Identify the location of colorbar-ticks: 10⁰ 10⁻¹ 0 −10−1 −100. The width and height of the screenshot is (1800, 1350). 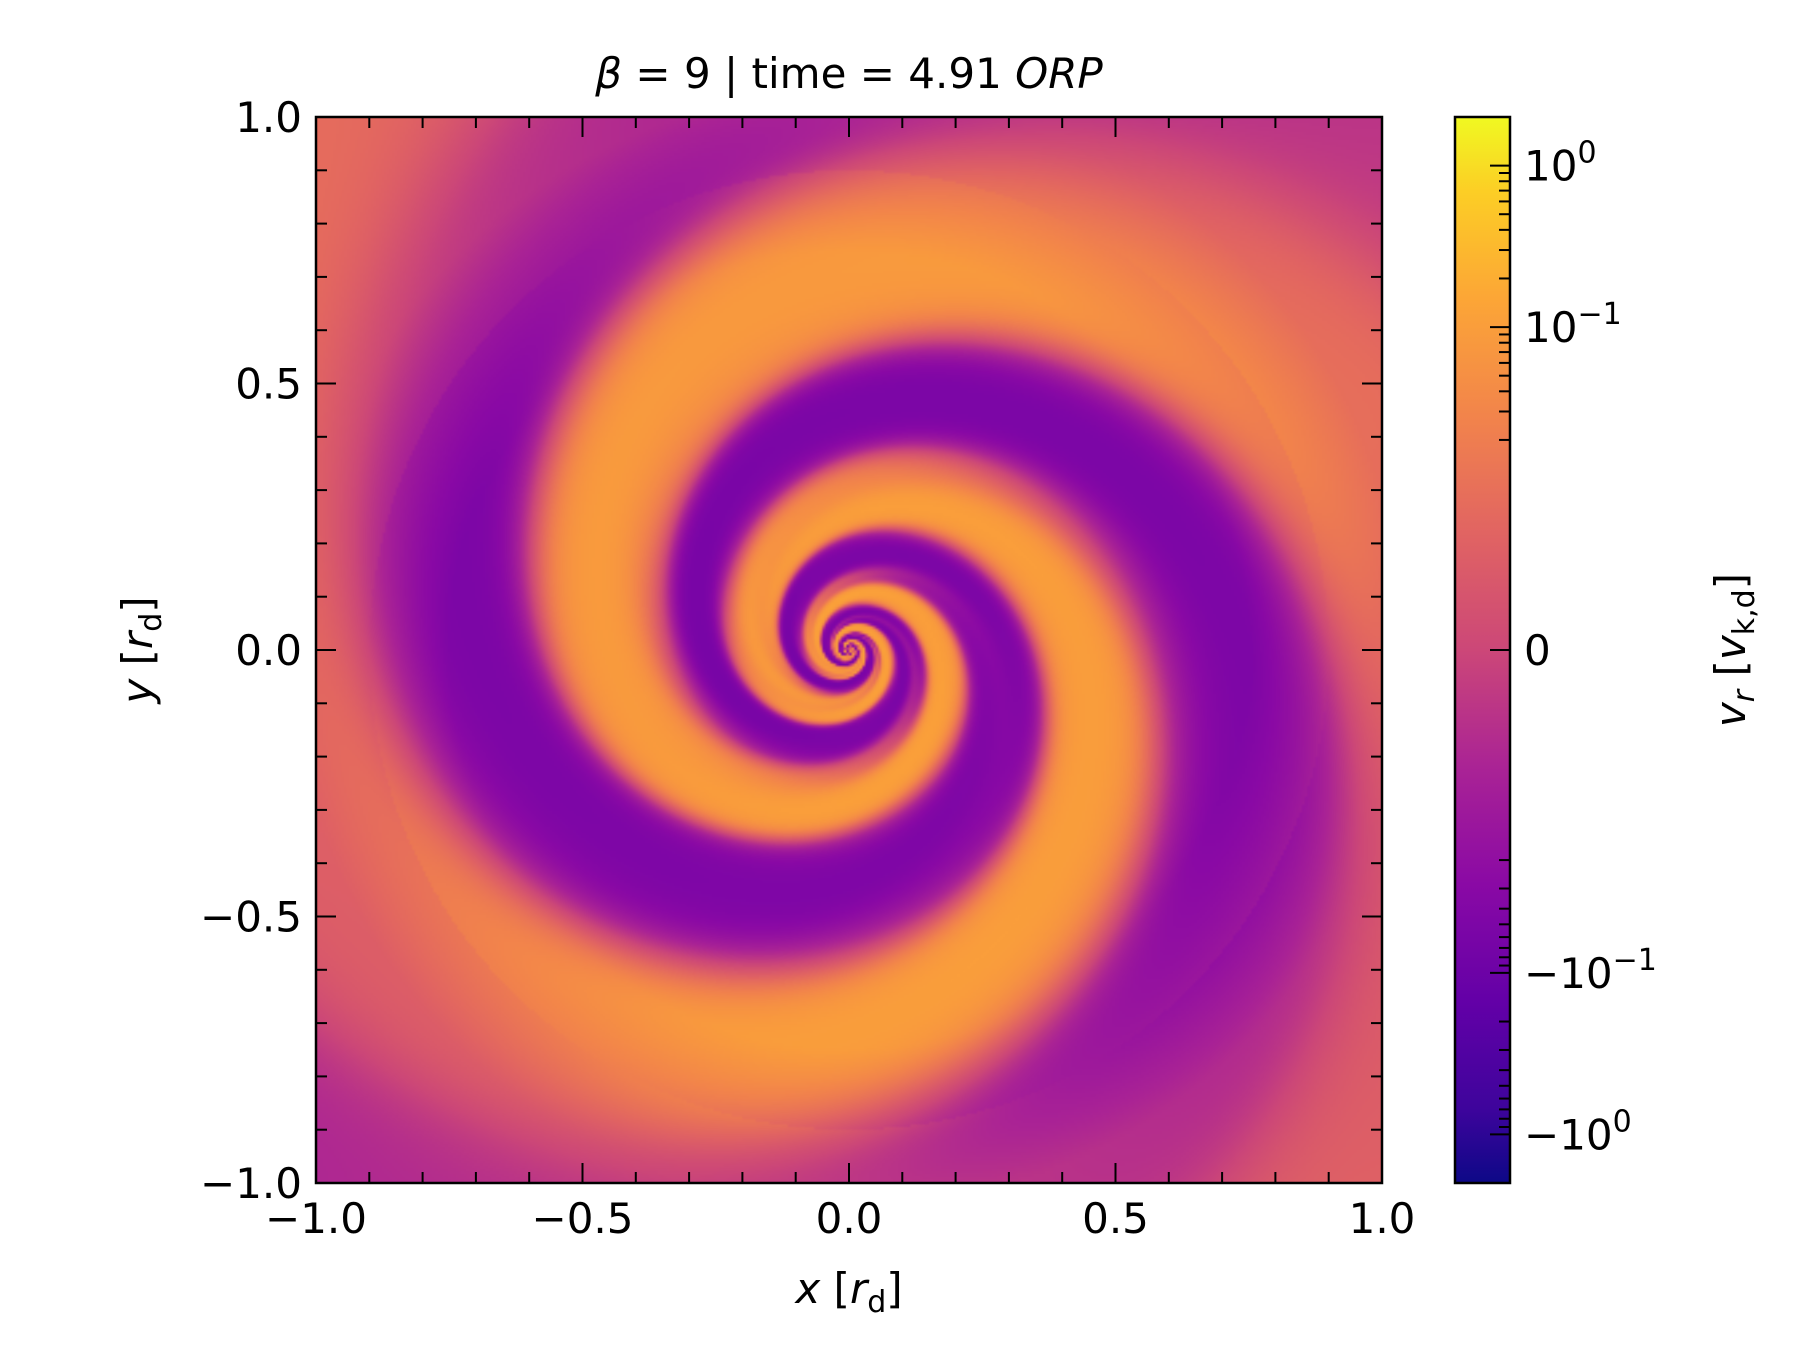
(1573, 650).